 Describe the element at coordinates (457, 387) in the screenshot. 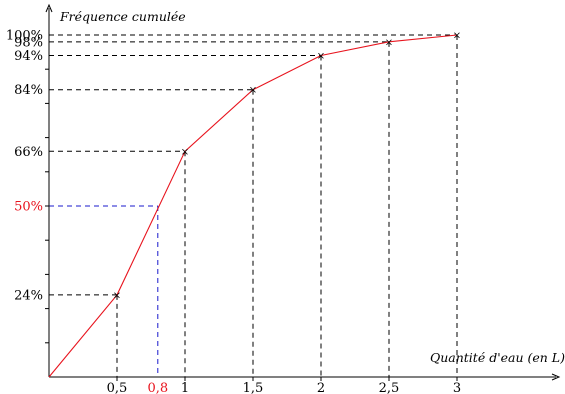

I see `x-tick-label: 3` at that location.